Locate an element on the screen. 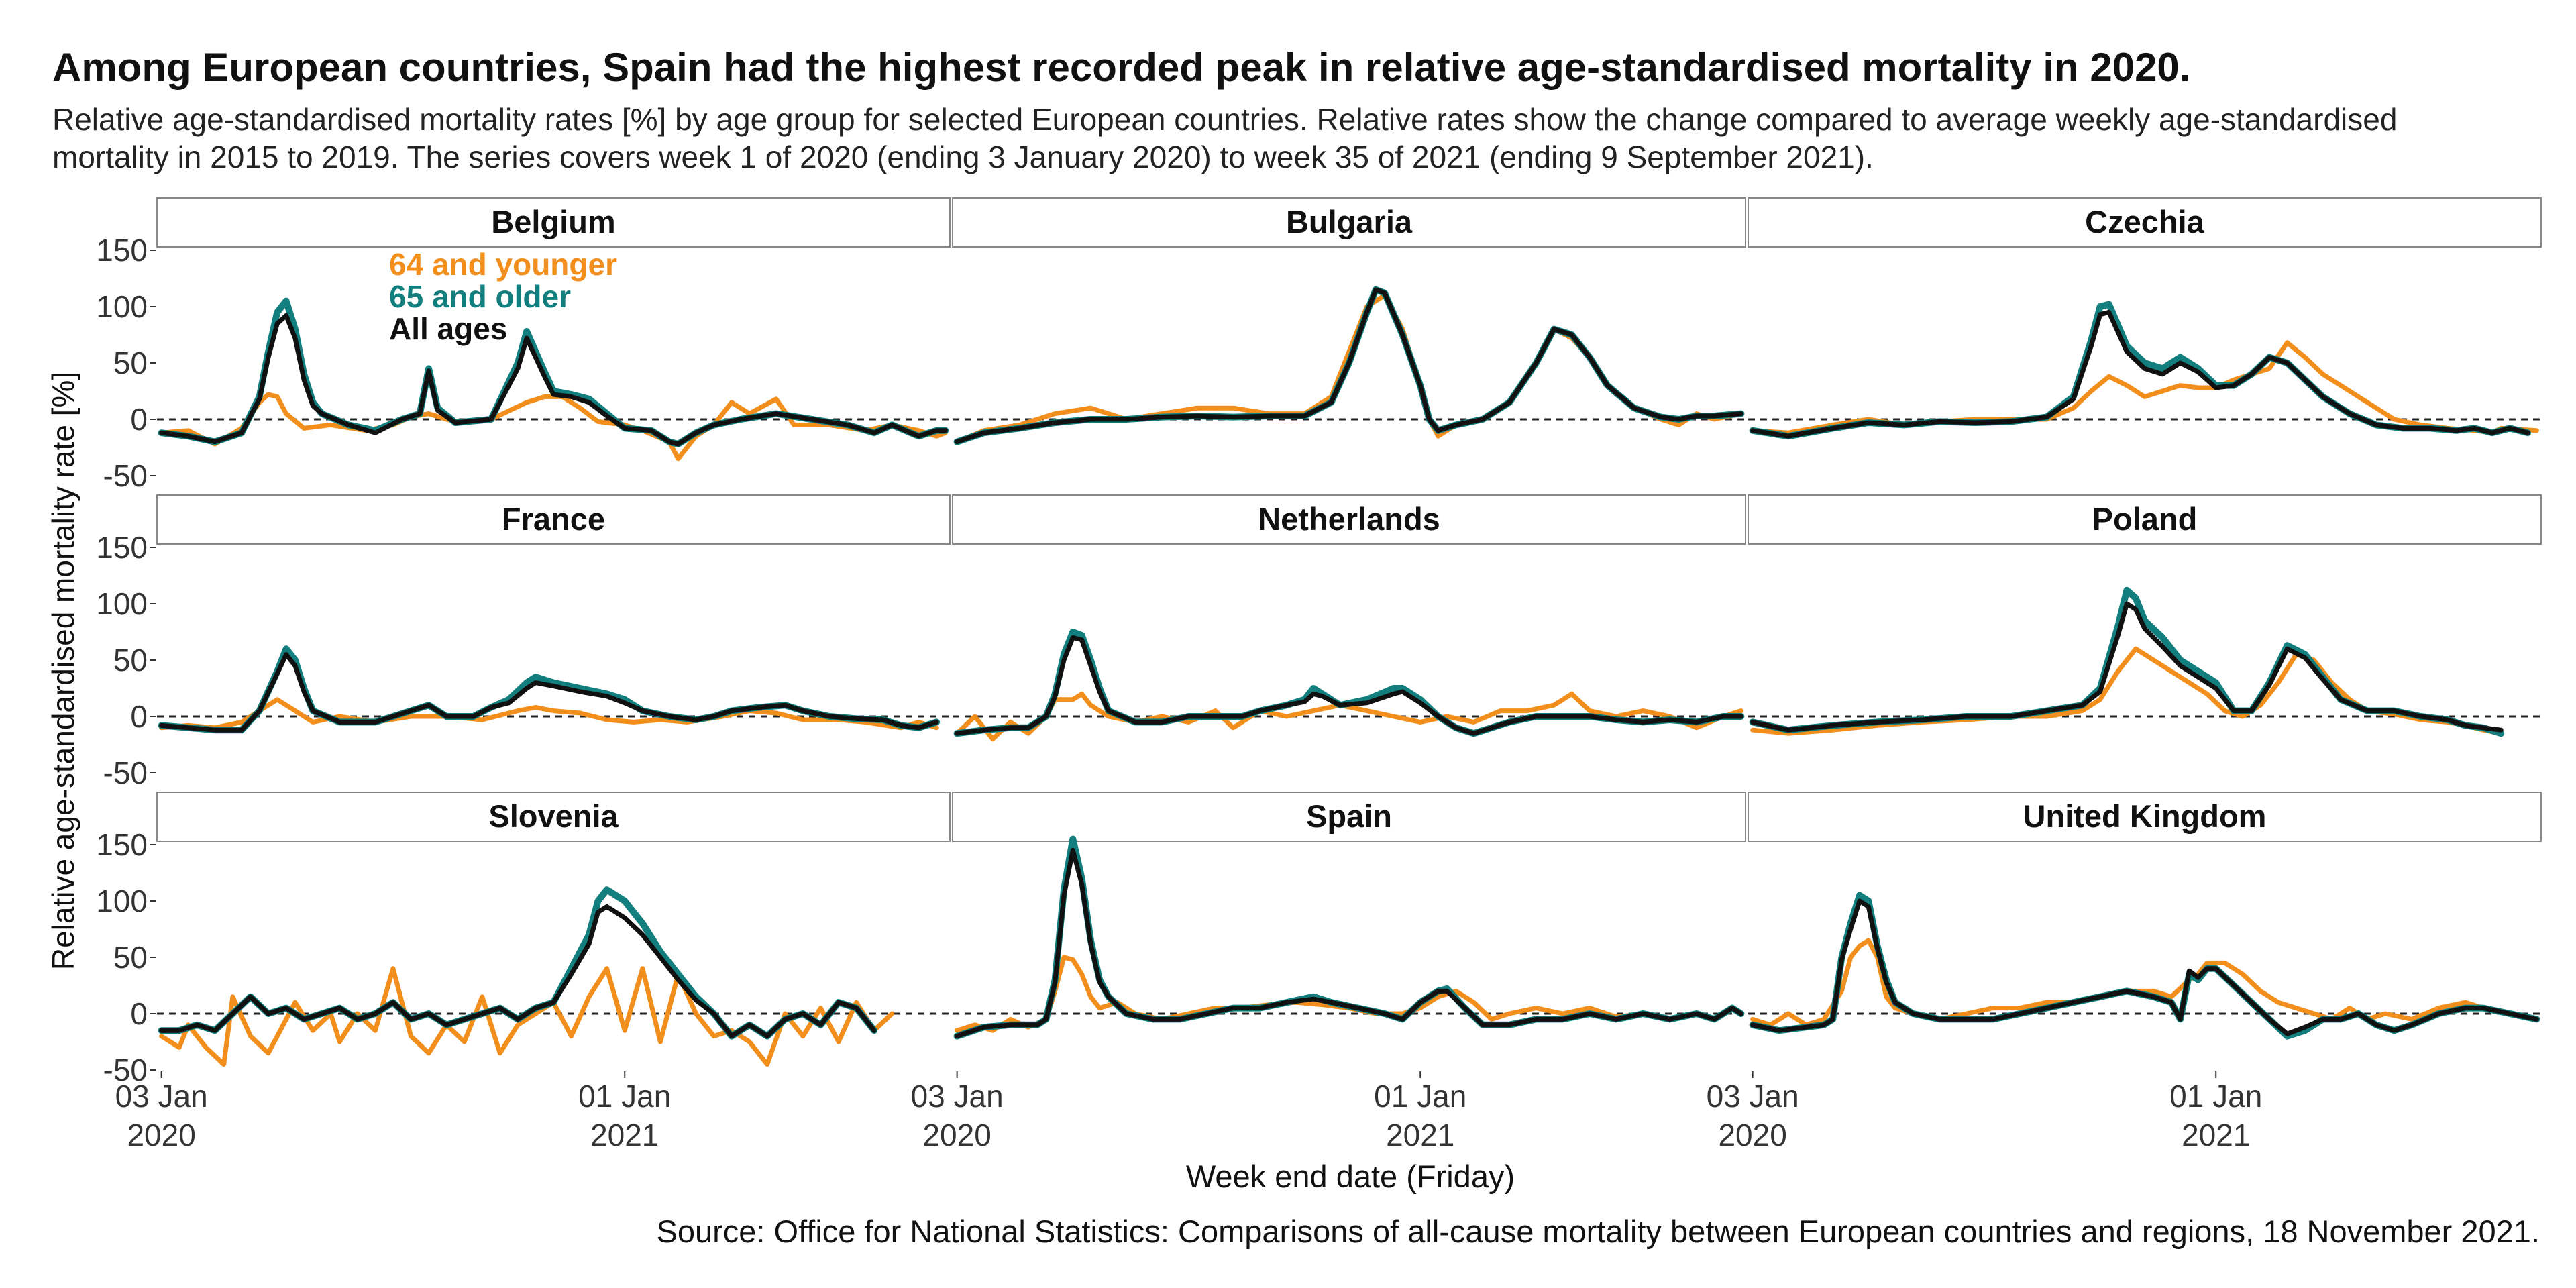 The height and width of the screenshot is (1288, 2576). panel-belgium: Belgium -50 0 50 100 150 is located at coordinates (523, 345).